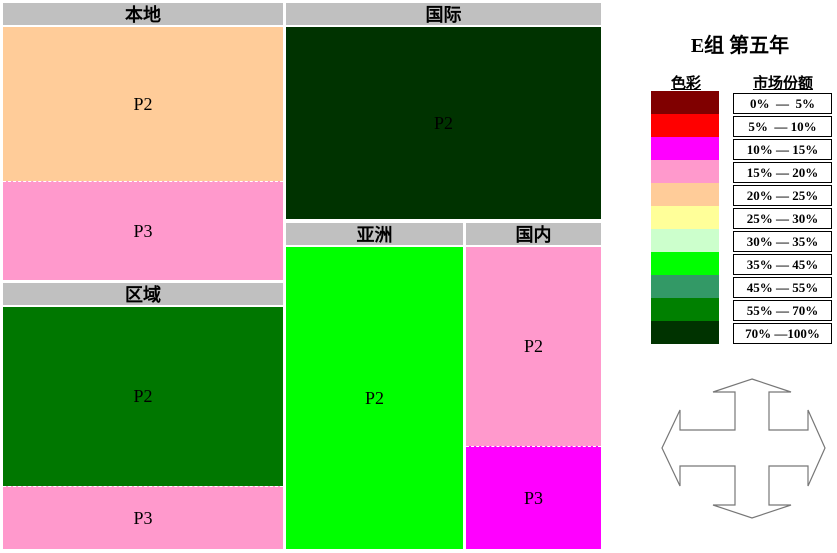  I want to click on panel-header: 区域, so click(143, 294).